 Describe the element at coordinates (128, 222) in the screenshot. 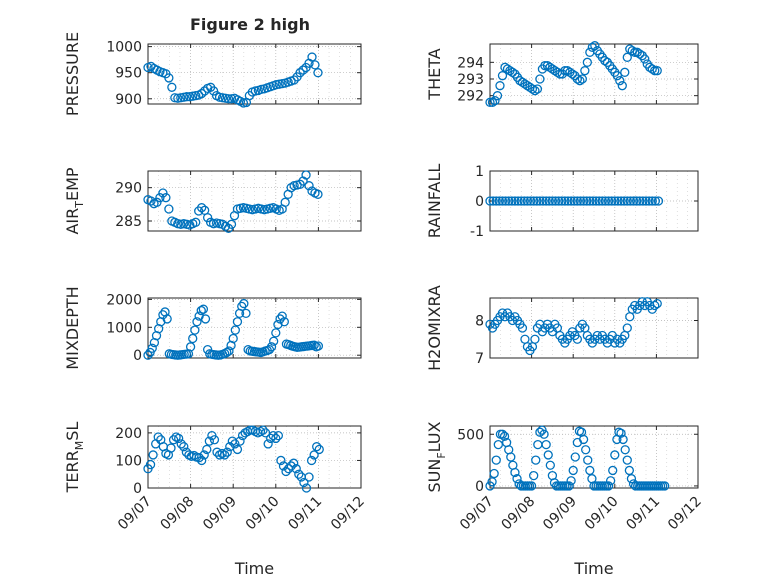

I see `air_temp-ytick-label: 285` at that location.